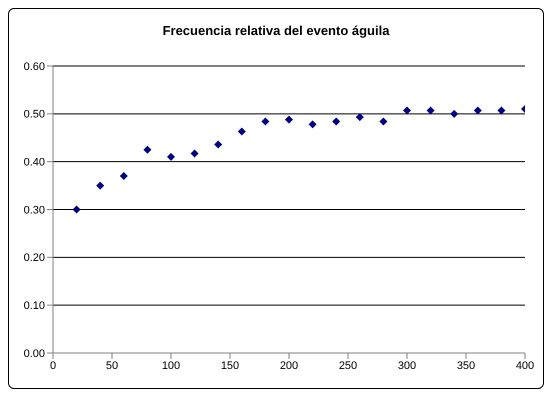 The image size is (550, 397). What do you see at coordinates (34, 354) in the screenshot?
I see `y-tick-label: 0.00` at bounding box center [34, 354].